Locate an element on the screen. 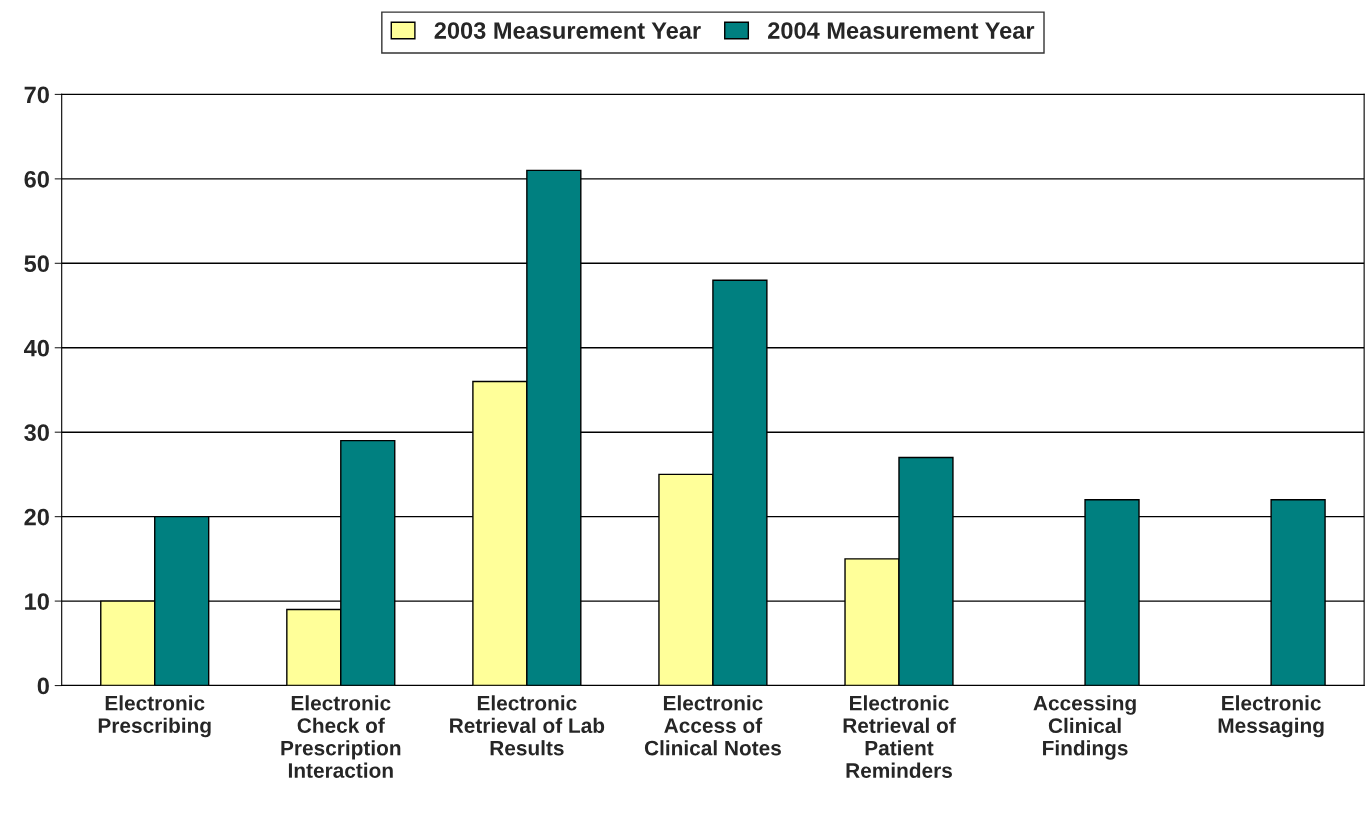  x-tick-label: Accessing Clinical Findings is located at coordinates (1084, 727).